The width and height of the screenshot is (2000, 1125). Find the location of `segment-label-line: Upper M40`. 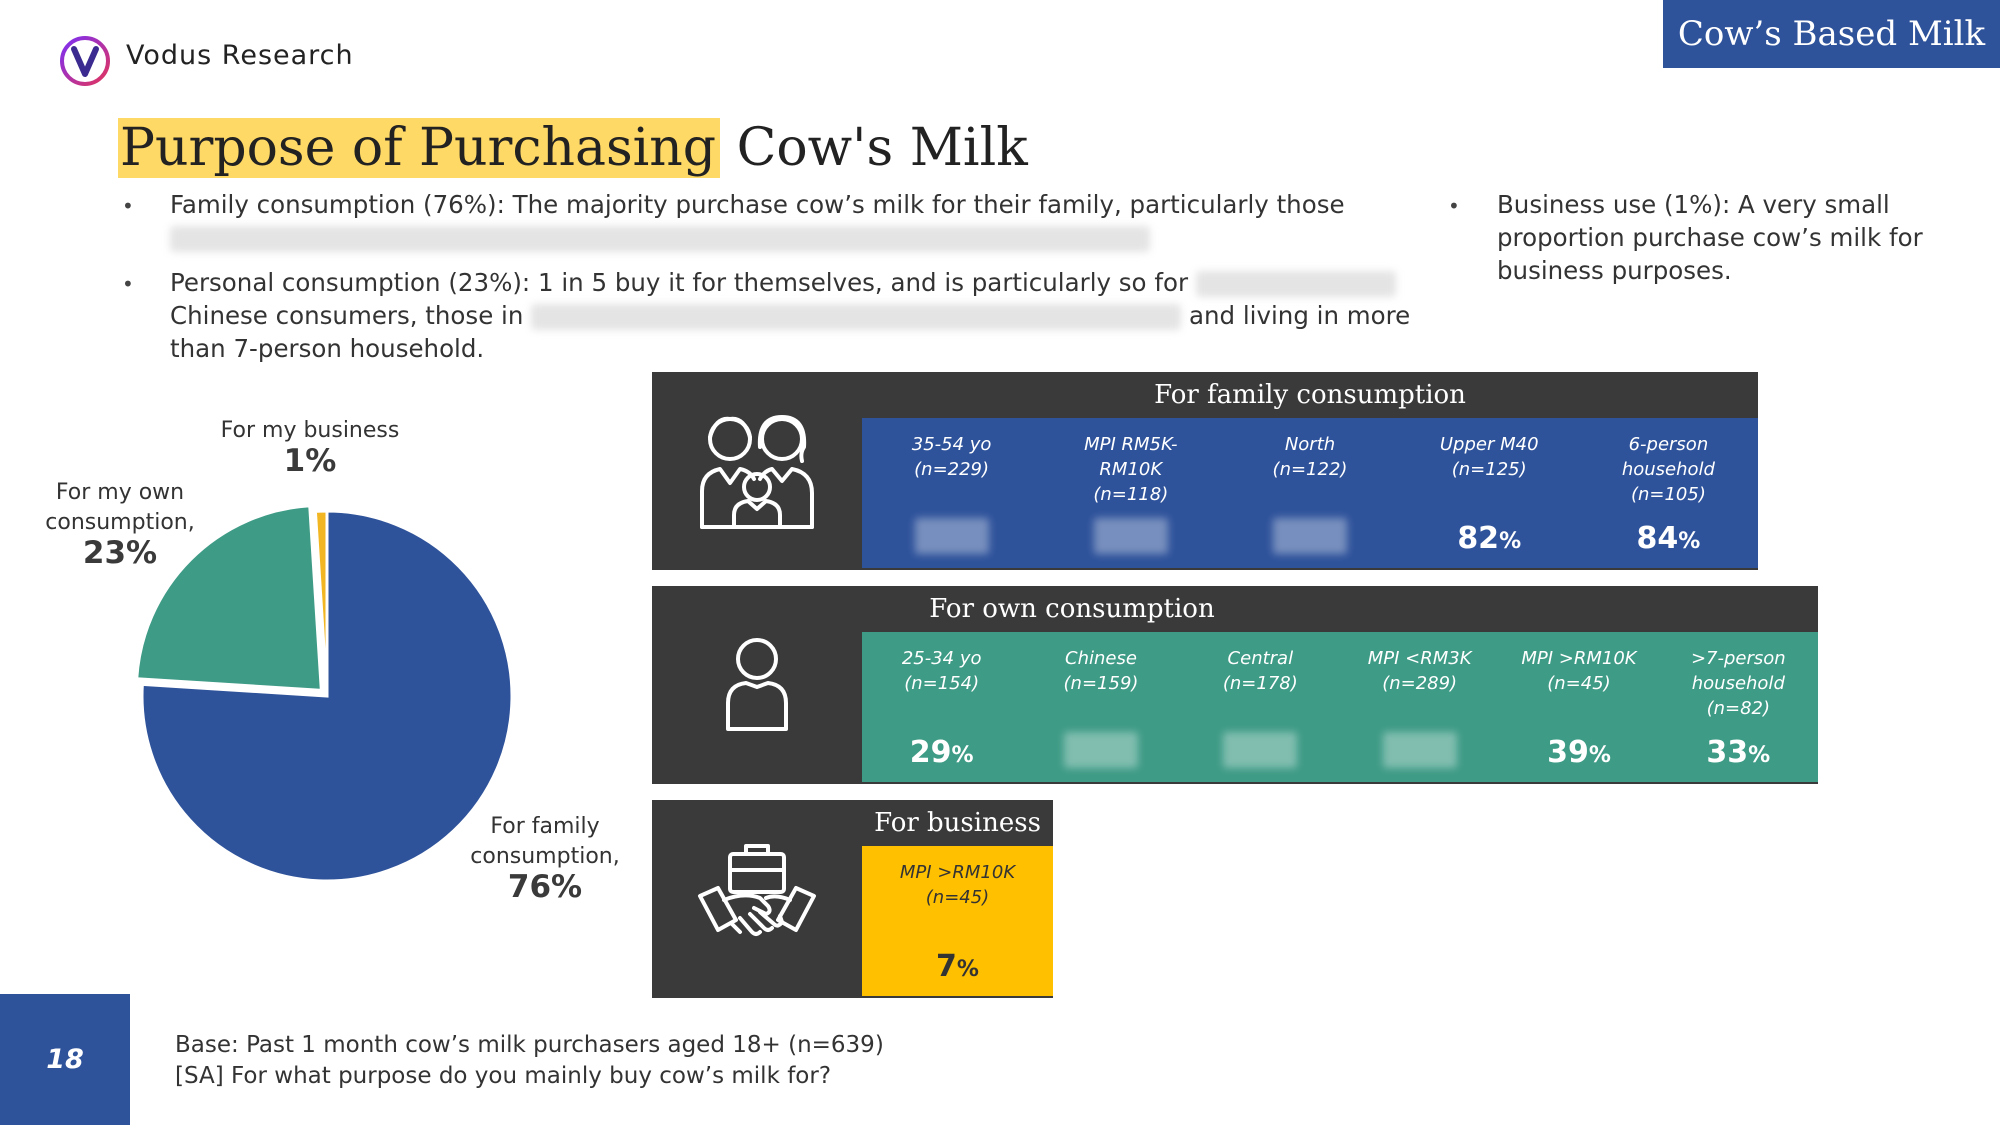

segment-label-line: Upper M40 is located at coordinates (1489, 444).